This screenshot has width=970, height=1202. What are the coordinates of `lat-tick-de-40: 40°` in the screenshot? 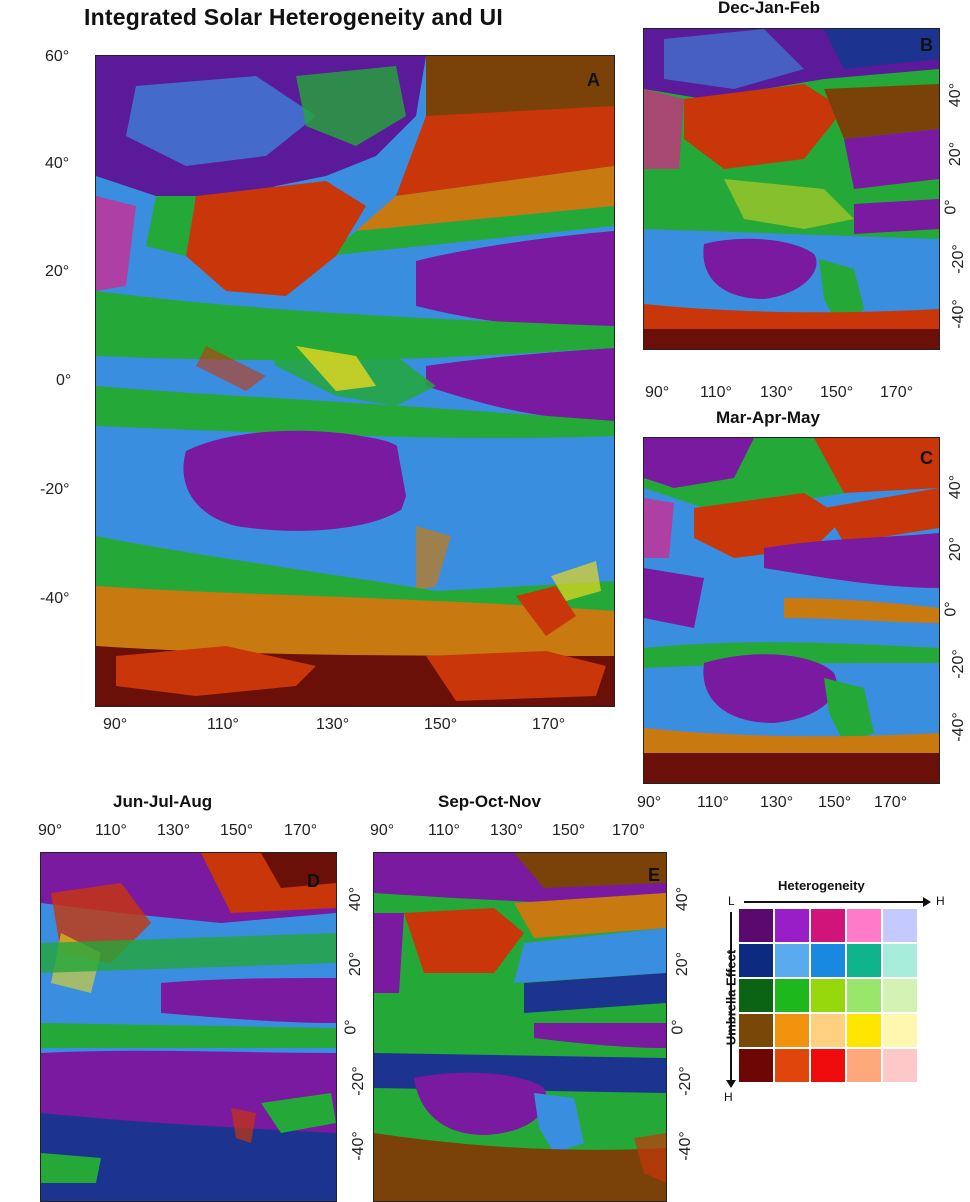 It's located at (356, 908).